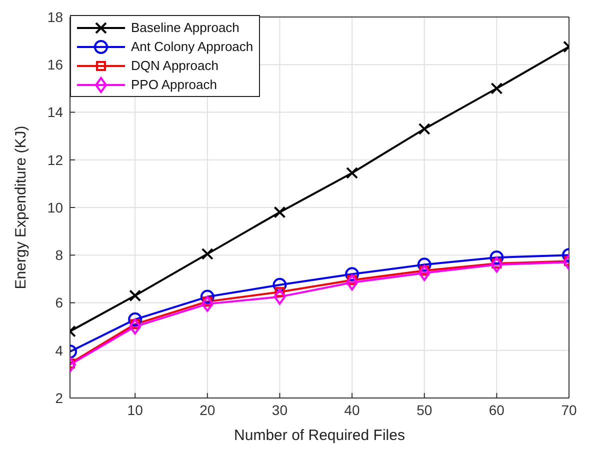  I want to click on y-tick-label: 12, so click(55, 160).